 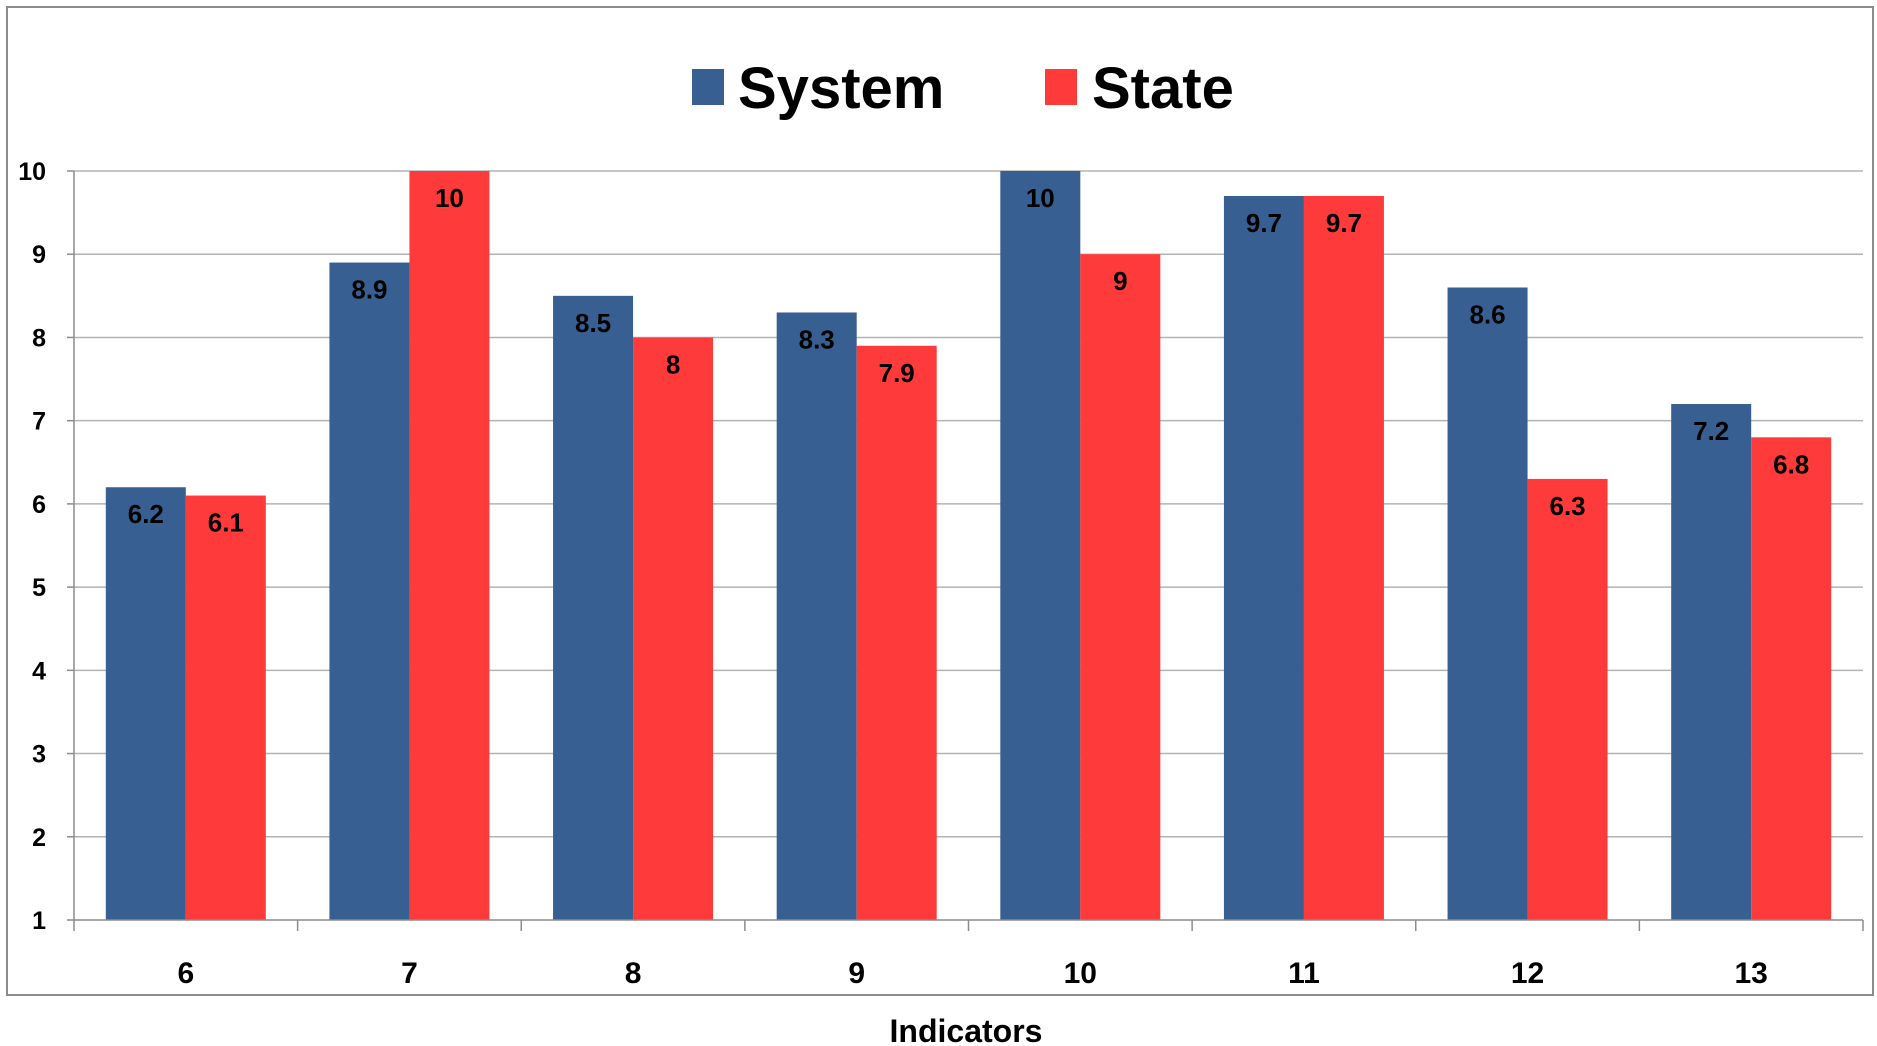 I want to click on legend-swatch-state, so click(x=1061, y=87).